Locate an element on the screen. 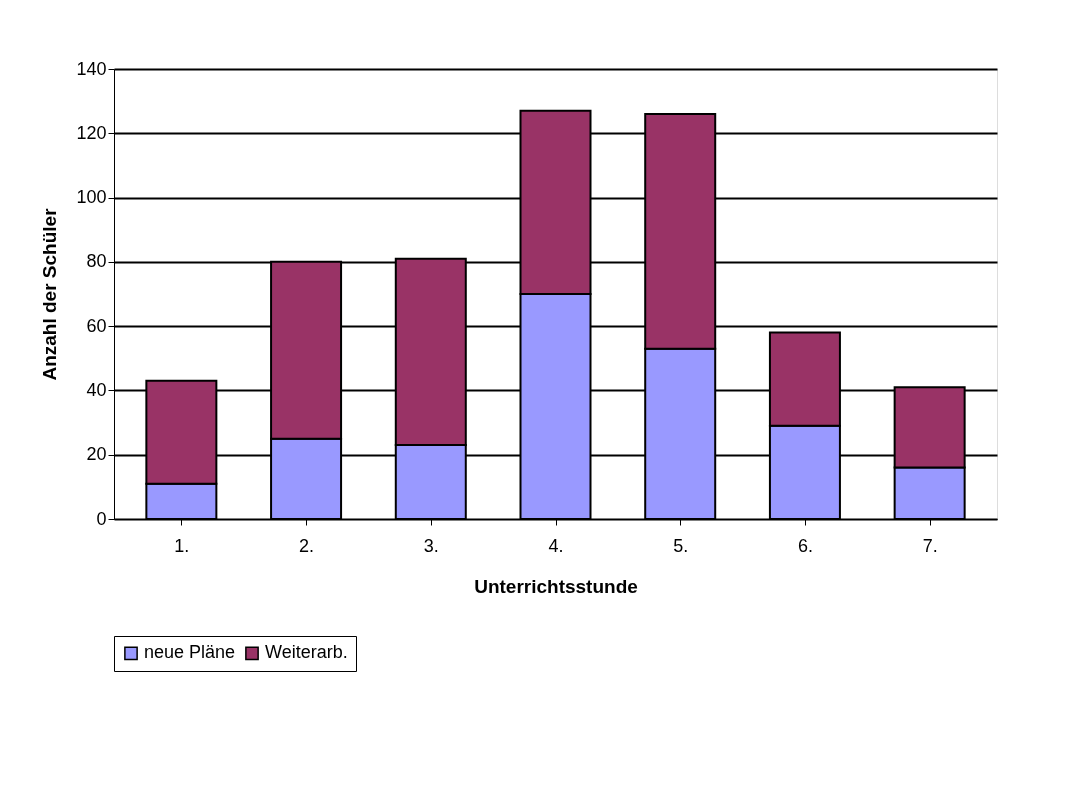 Image resolution: width=1071 pixels, height=790 pixels. x-tick-label: 4. is located at coordinates (556, 545).